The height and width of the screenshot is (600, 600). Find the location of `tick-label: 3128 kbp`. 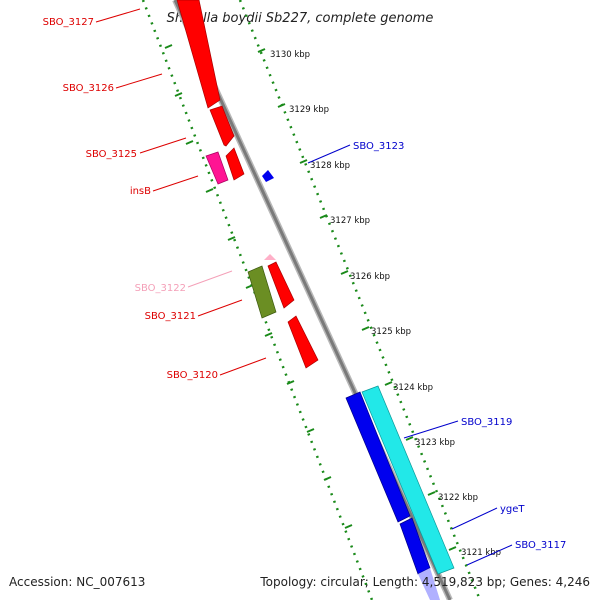

tick-label: 3128 kbp is located at coordinates (330, 166).